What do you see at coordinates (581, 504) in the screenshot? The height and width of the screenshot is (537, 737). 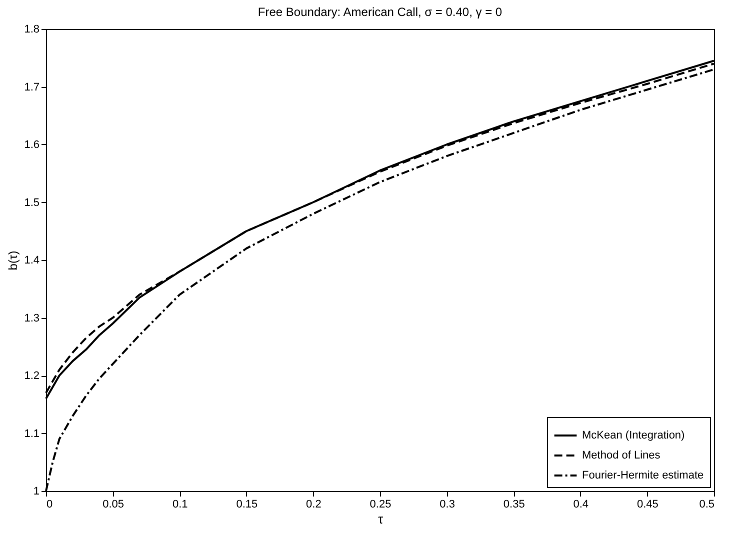 I see `x-tick-label: 0.4` at bounding box center [581, 504].